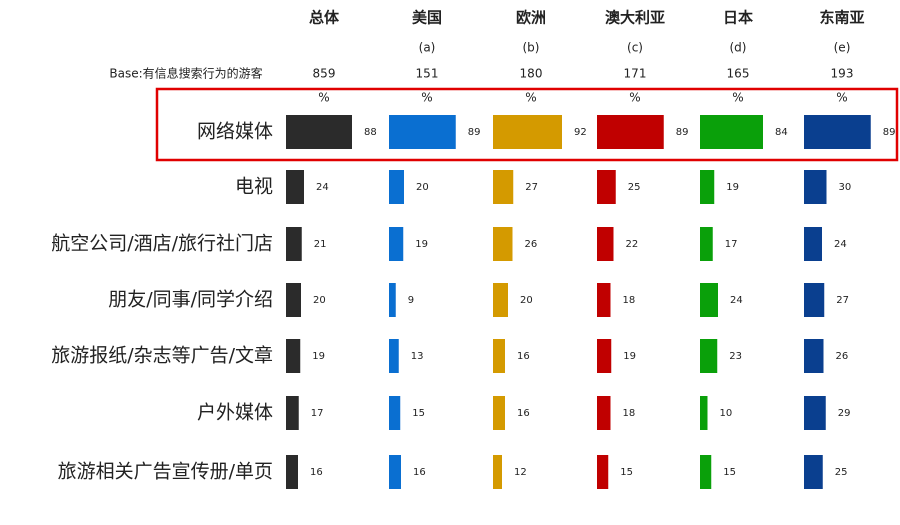  What do you see at coordinates (427, 74) in the screenshot?
I see `base-count: 151` at bounding box center [427, 74].